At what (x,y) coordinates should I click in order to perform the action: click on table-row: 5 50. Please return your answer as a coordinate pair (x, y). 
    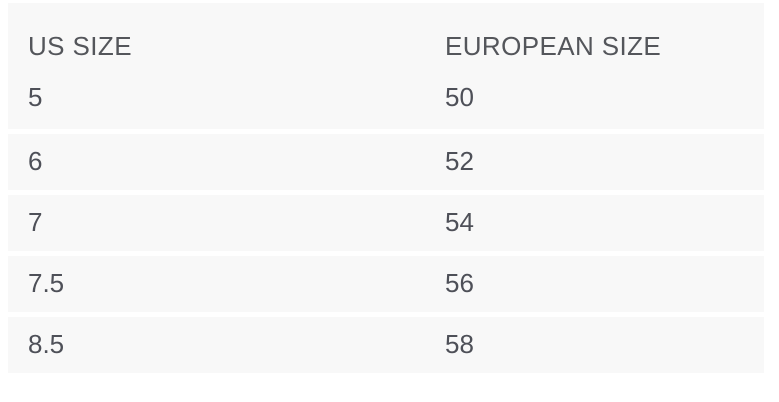
    Looking at the image, I should click on (386, 98).